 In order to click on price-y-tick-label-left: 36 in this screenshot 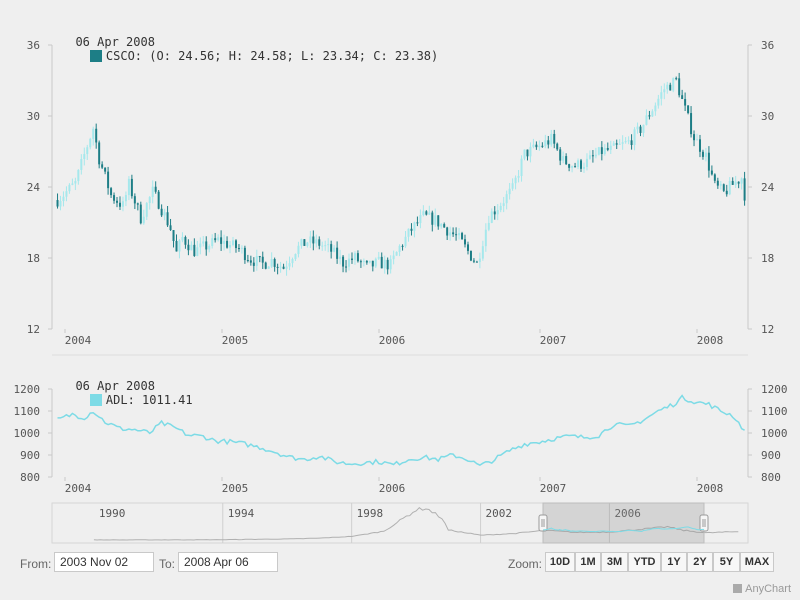, I will do `click(33, 45)`.